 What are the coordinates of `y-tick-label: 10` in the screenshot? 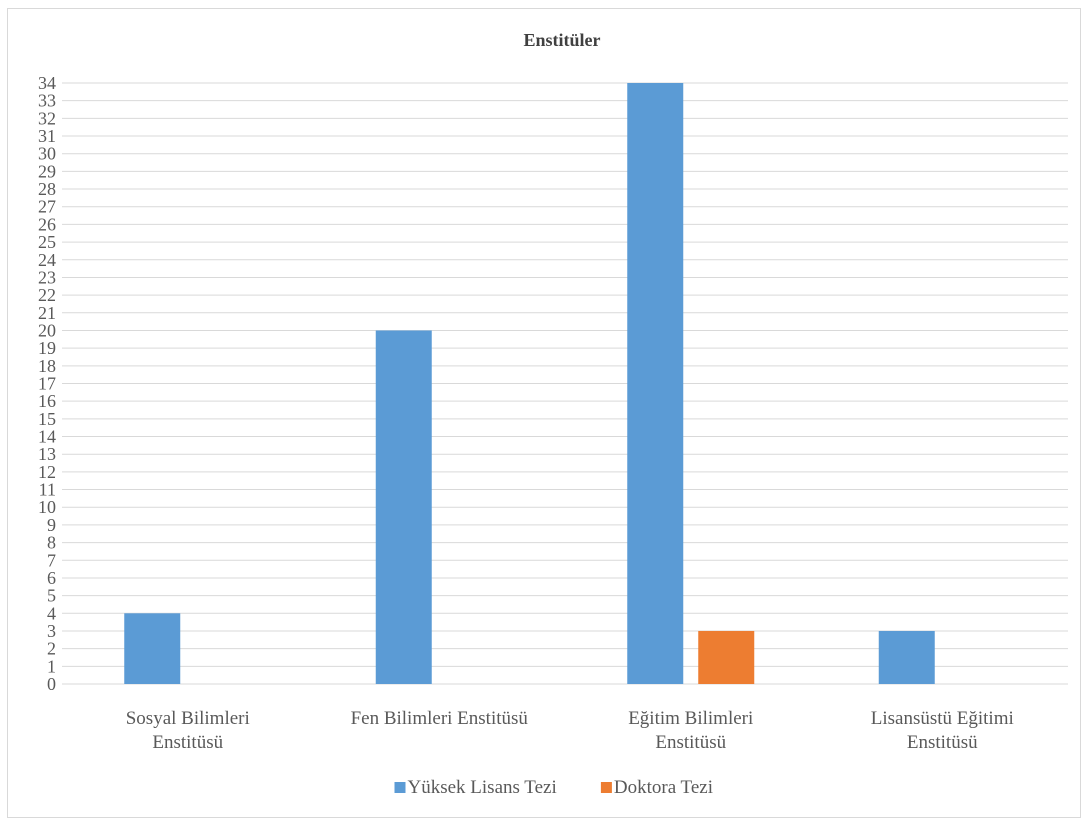 It's located at (47, 507).